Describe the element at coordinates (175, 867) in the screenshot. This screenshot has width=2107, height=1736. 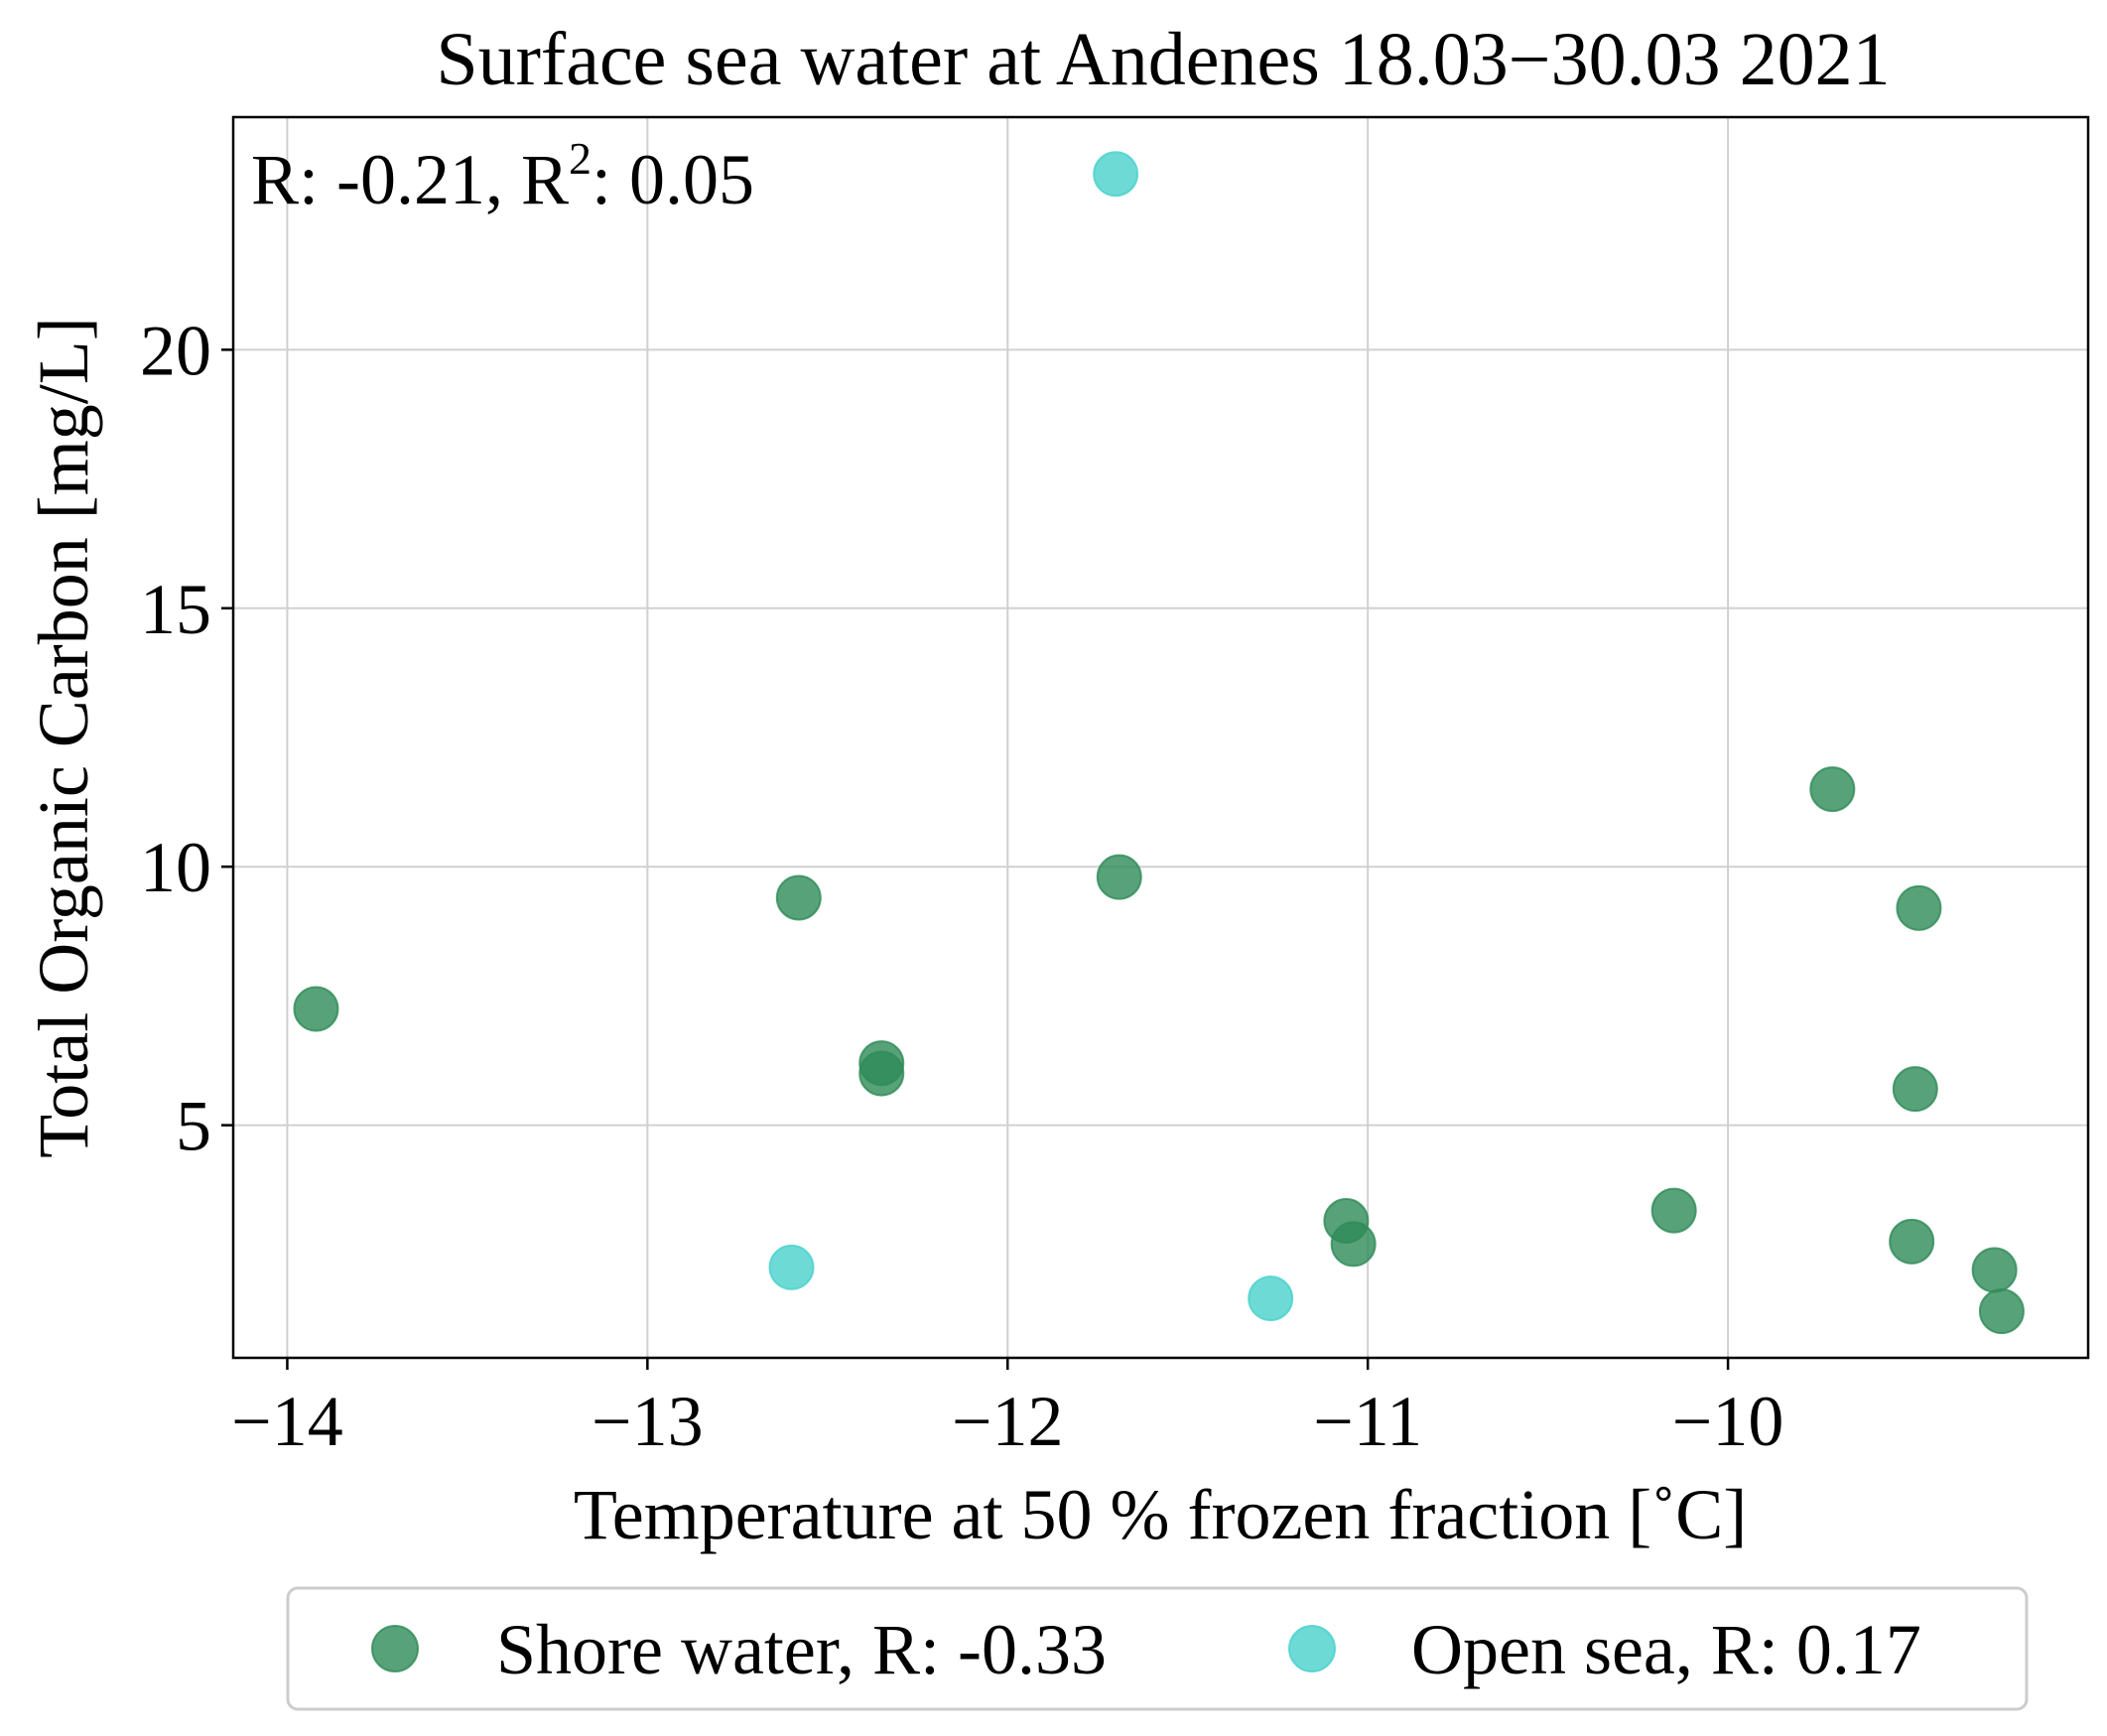
I see `y-tick-label: 10` at that location.